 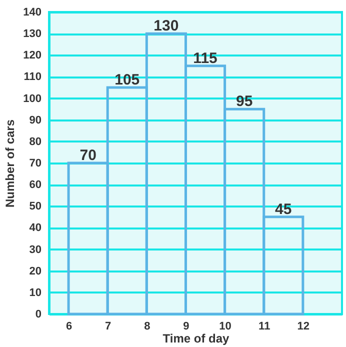 I want to click on y-tick-label: 30, so click(x=35, y=250).